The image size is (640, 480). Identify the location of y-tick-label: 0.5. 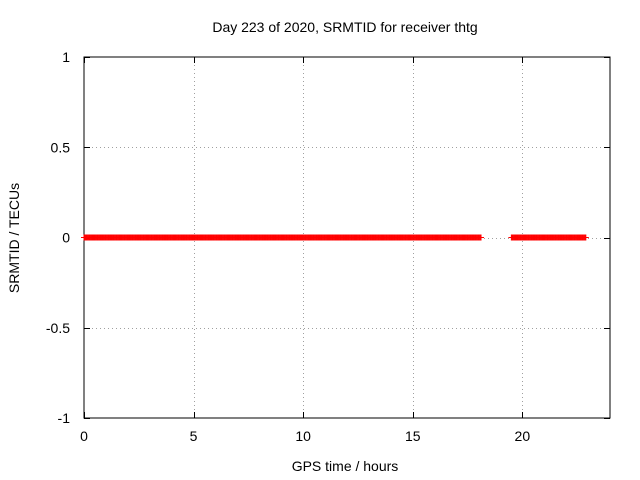
(61, 147).